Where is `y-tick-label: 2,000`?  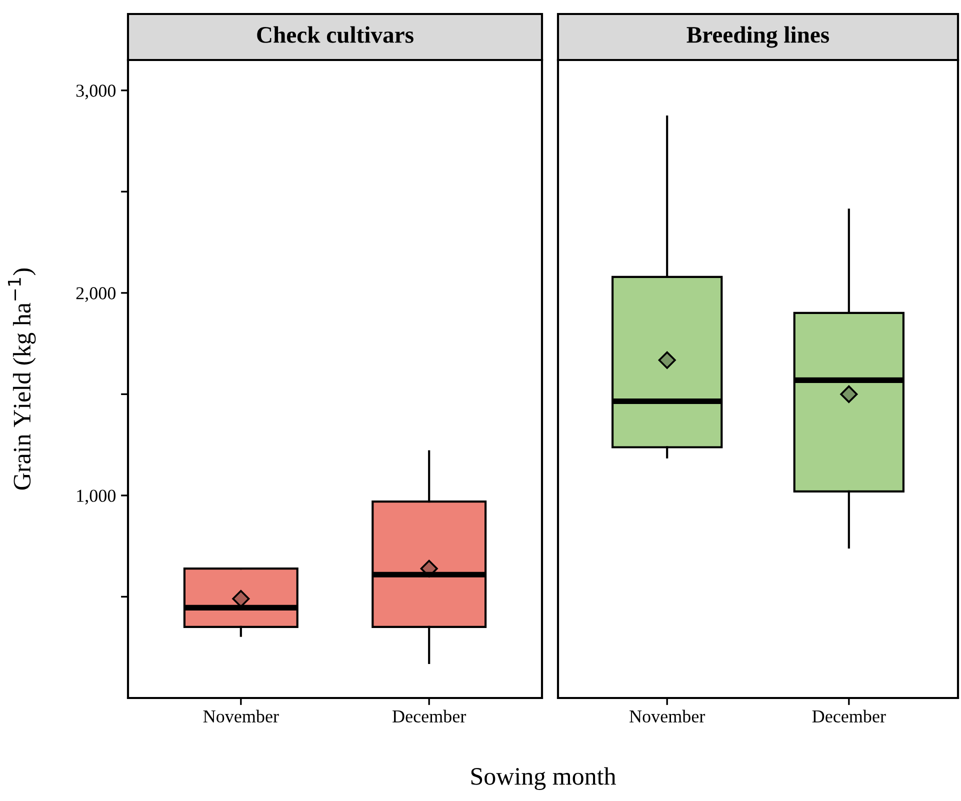
y-tick-label: 2,000 is located at coordinates (96, 294).